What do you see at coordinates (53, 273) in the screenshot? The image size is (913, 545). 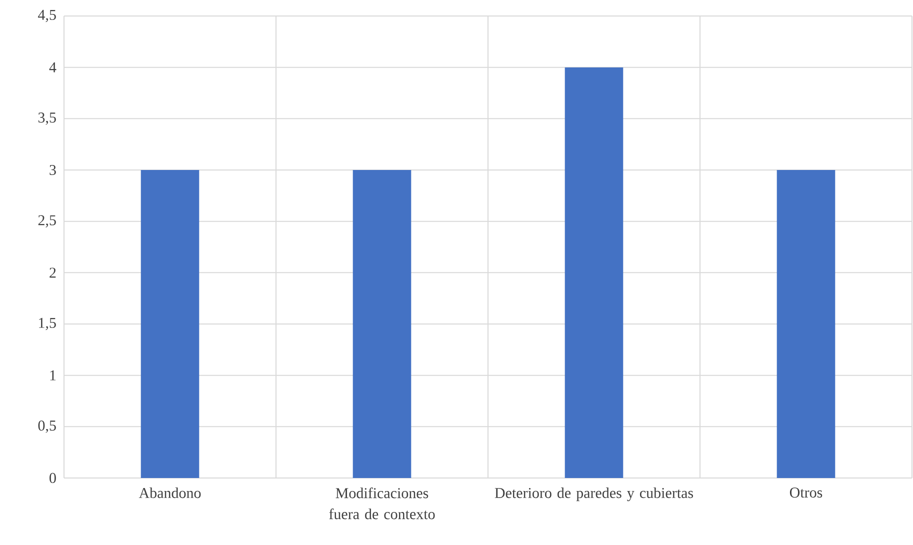 I see `y-tick-label: 2` at bounding box center [53, 273].